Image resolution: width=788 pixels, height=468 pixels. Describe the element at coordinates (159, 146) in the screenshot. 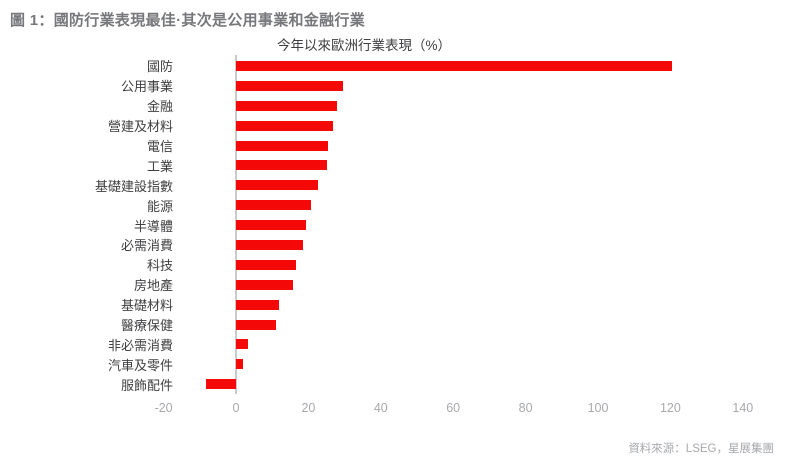

I see `category-label: 電信` at that location.